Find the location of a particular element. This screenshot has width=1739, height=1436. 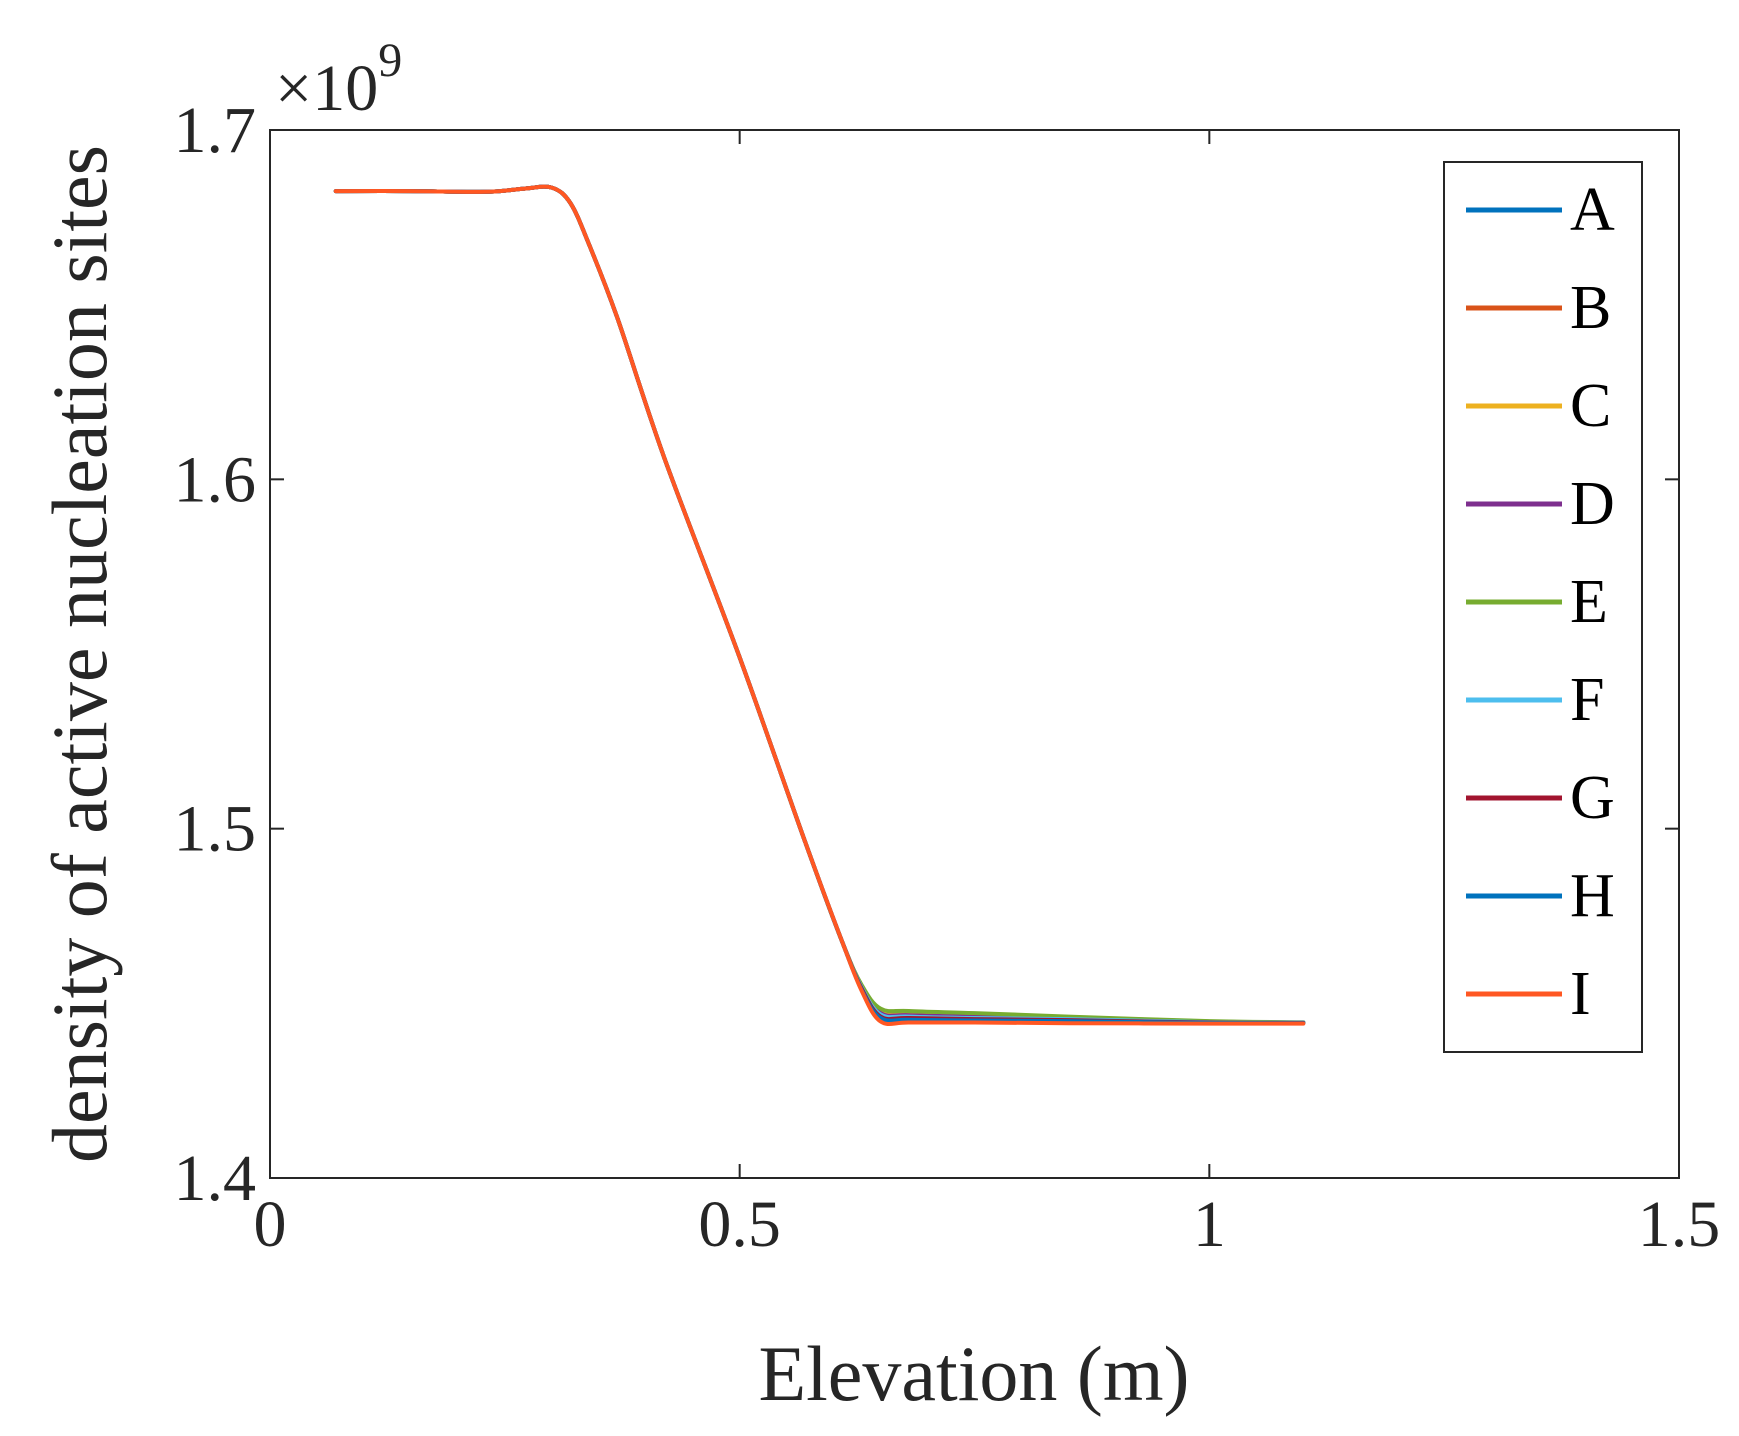

y-tick-label: 1.4 is located at coordinates (215, 1178).